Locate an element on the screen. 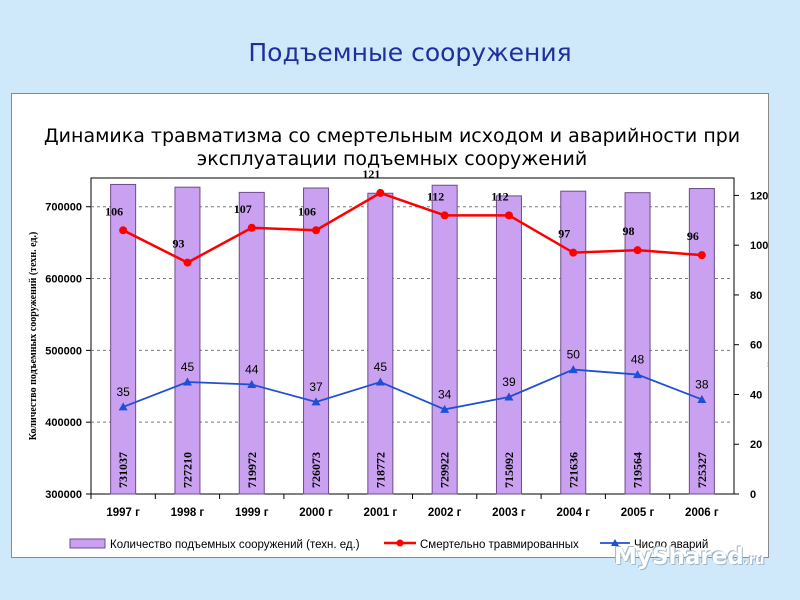  legend-marker-deaths is located at coordinates (400, 543).